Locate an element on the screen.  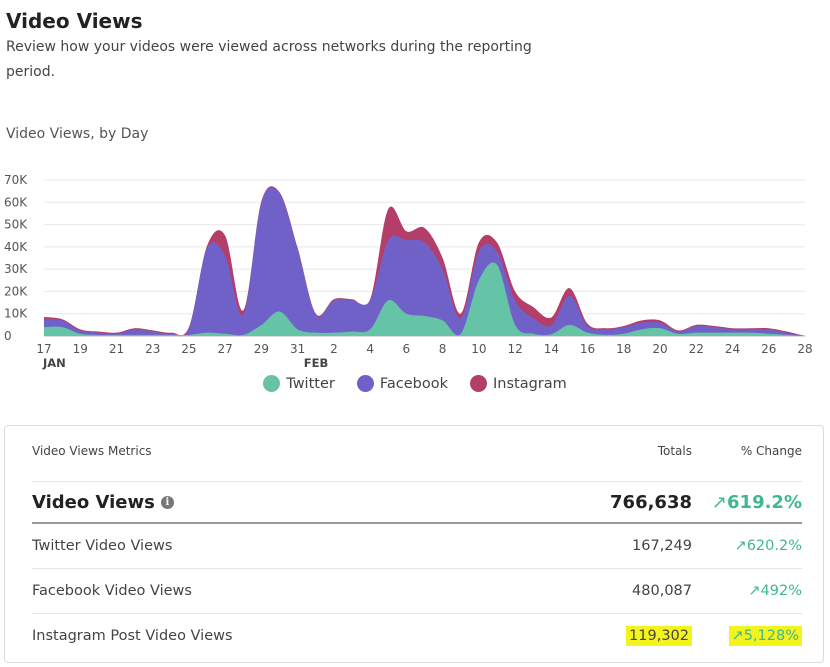
metrics-header-label: Video Views Metrics is located at coordinates (92, 451).